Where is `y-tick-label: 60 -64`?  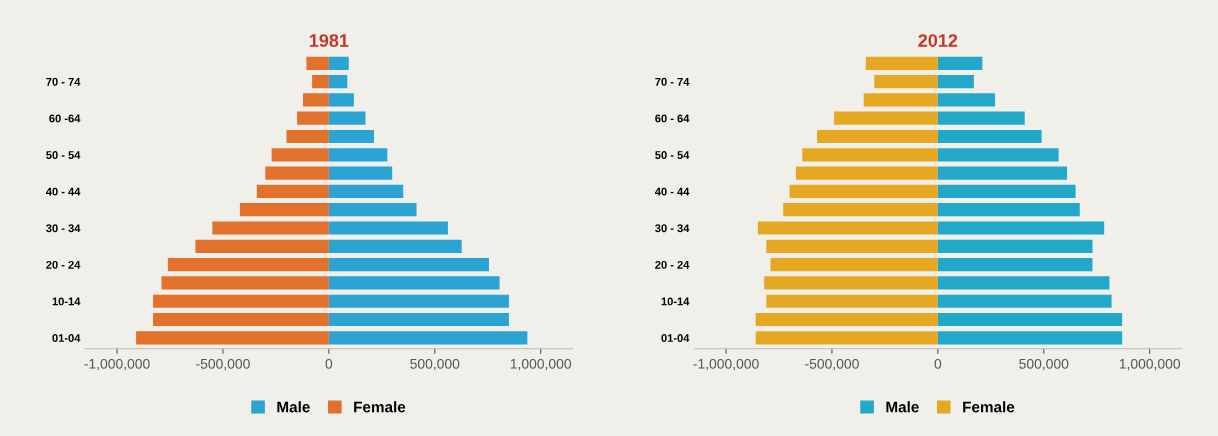 y-tick-label: 60 -64 is located at coordinates (65, 118).